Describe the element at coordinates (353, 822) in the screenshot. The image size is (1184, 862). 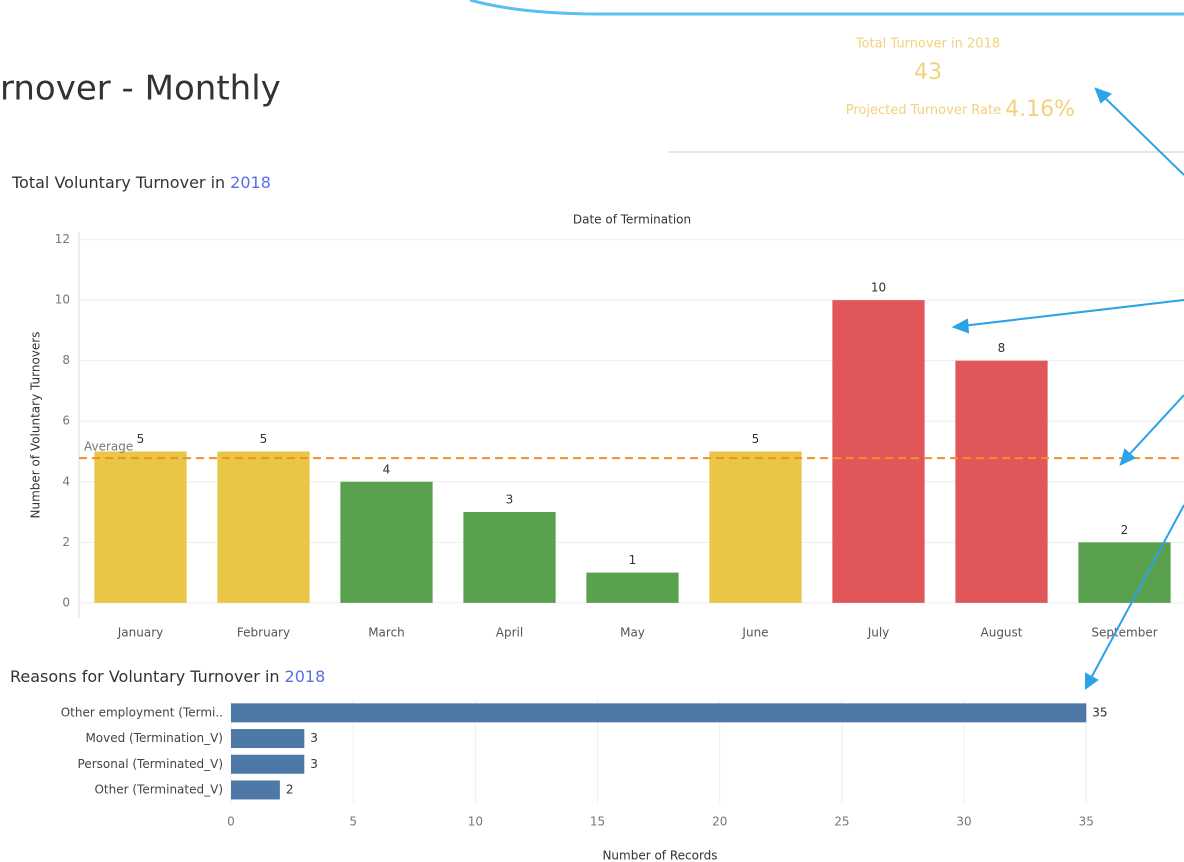
I see `x-tick-label: 5` at that location.